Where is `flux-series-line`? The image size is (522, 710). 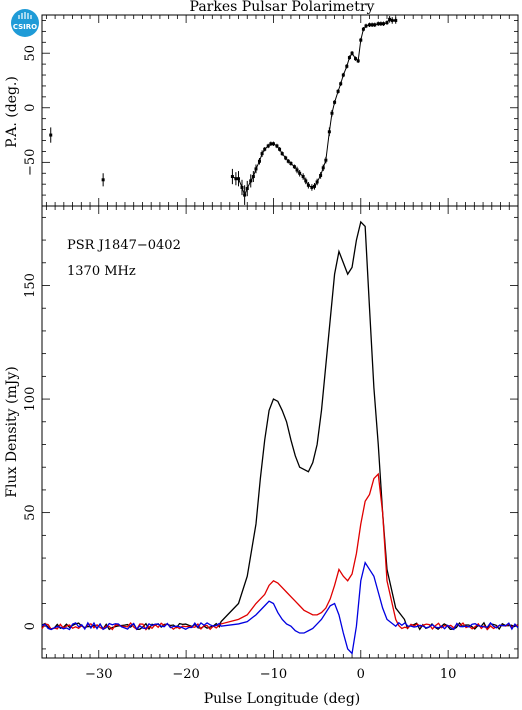 flux-series-line is located at coordinates (280, 607).